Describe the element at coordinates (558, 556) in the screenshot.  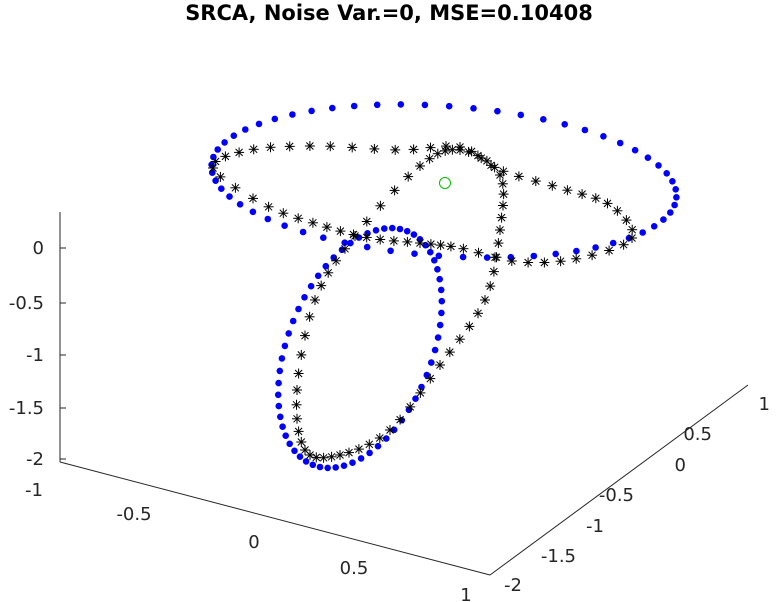
I see `y-tick-label: -1.5` at that location.